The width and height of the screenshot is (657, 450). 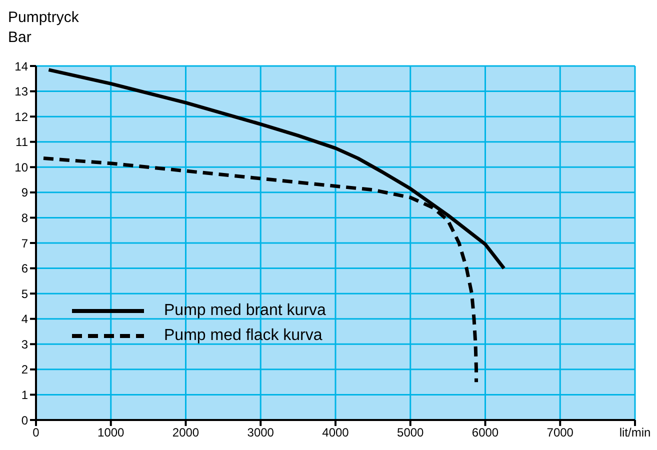 What do you see at coordinates (21, 167) in the screenshot?
I see `y-tick-label: 10` at bounding box center [21, 167].